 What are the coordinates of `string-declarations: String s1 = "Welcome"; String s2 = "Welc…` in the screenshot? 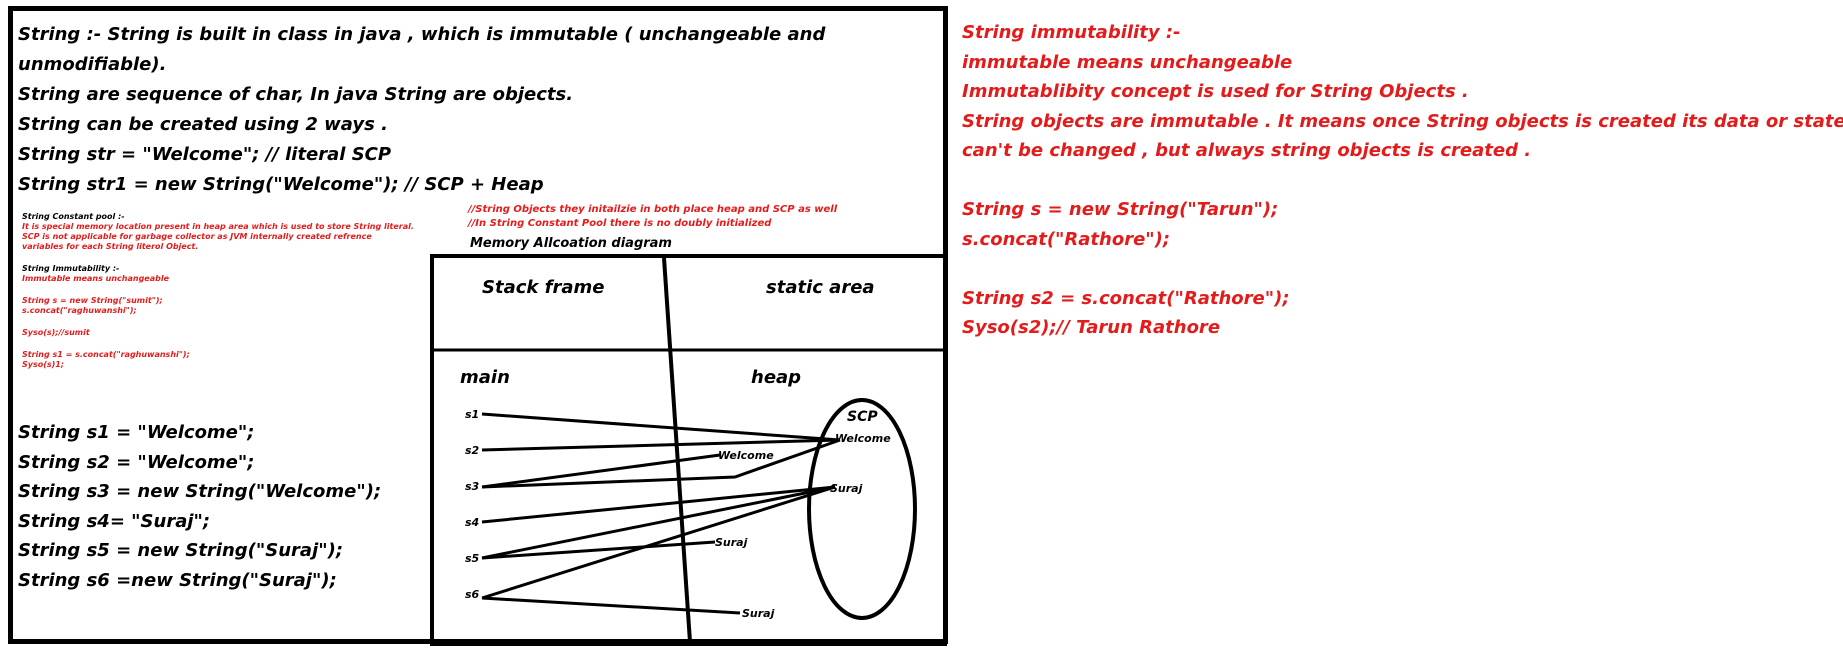 It's located at (199, 506).